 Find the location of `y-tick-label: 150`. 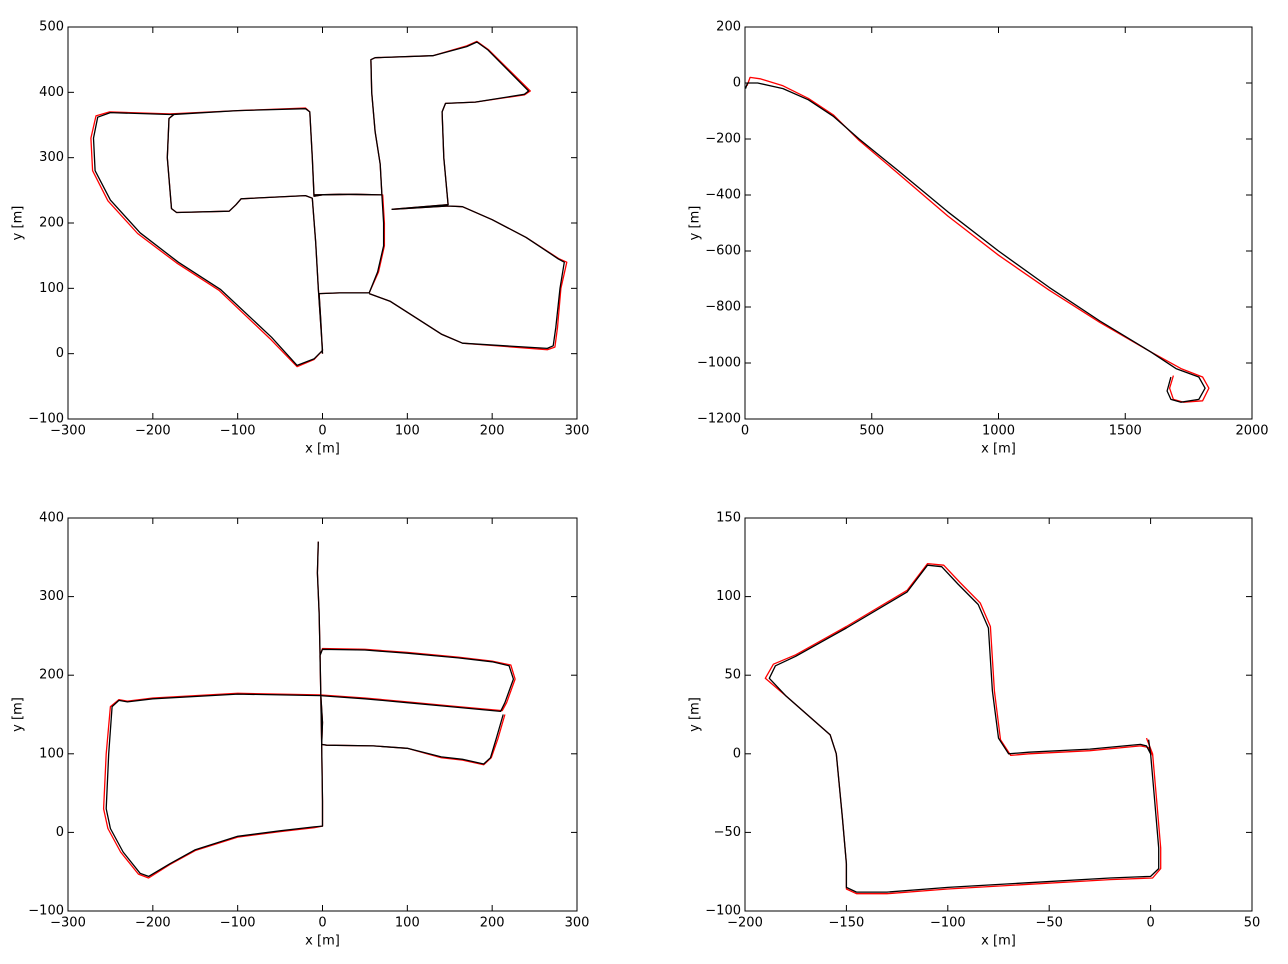

y-tick-label: 150 is located at coordinates (728, 518).